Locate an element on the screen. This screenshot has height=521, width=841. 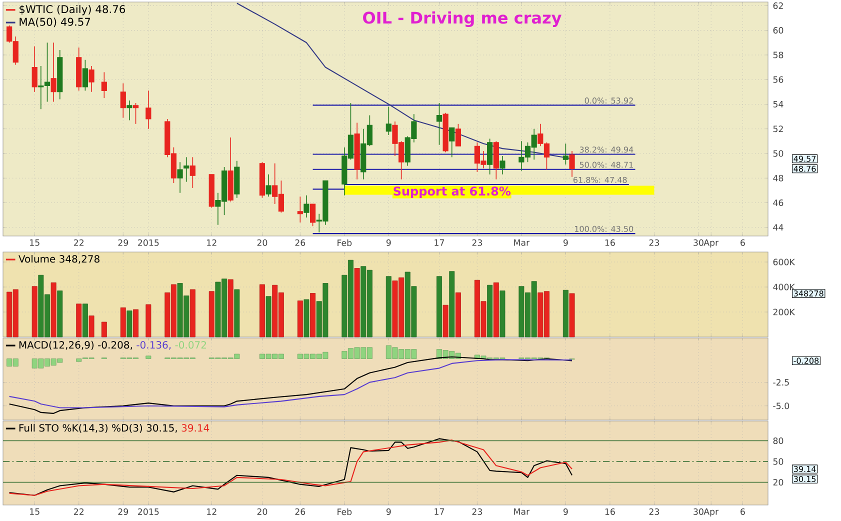
y-tick-label: -5.0 is located at coordinates (781, 406).